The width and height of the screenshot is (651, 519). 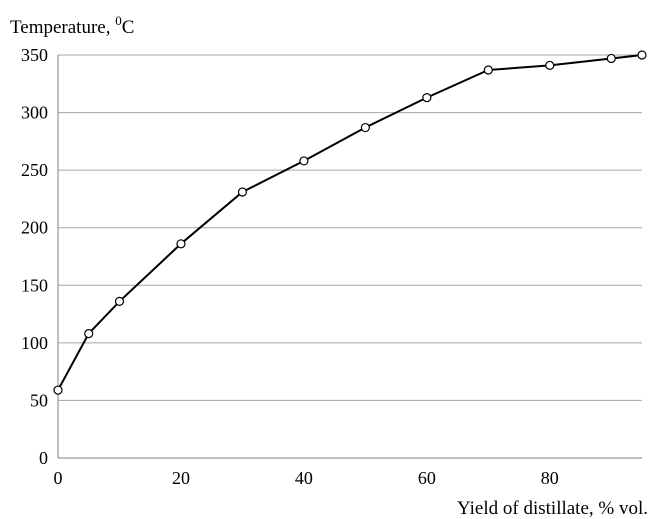 What do you see at coordinates (552, 508) in the screenshot?
I see `x-axis-title: Yield of distillate, % vol.` at bounding box center [552, 508].